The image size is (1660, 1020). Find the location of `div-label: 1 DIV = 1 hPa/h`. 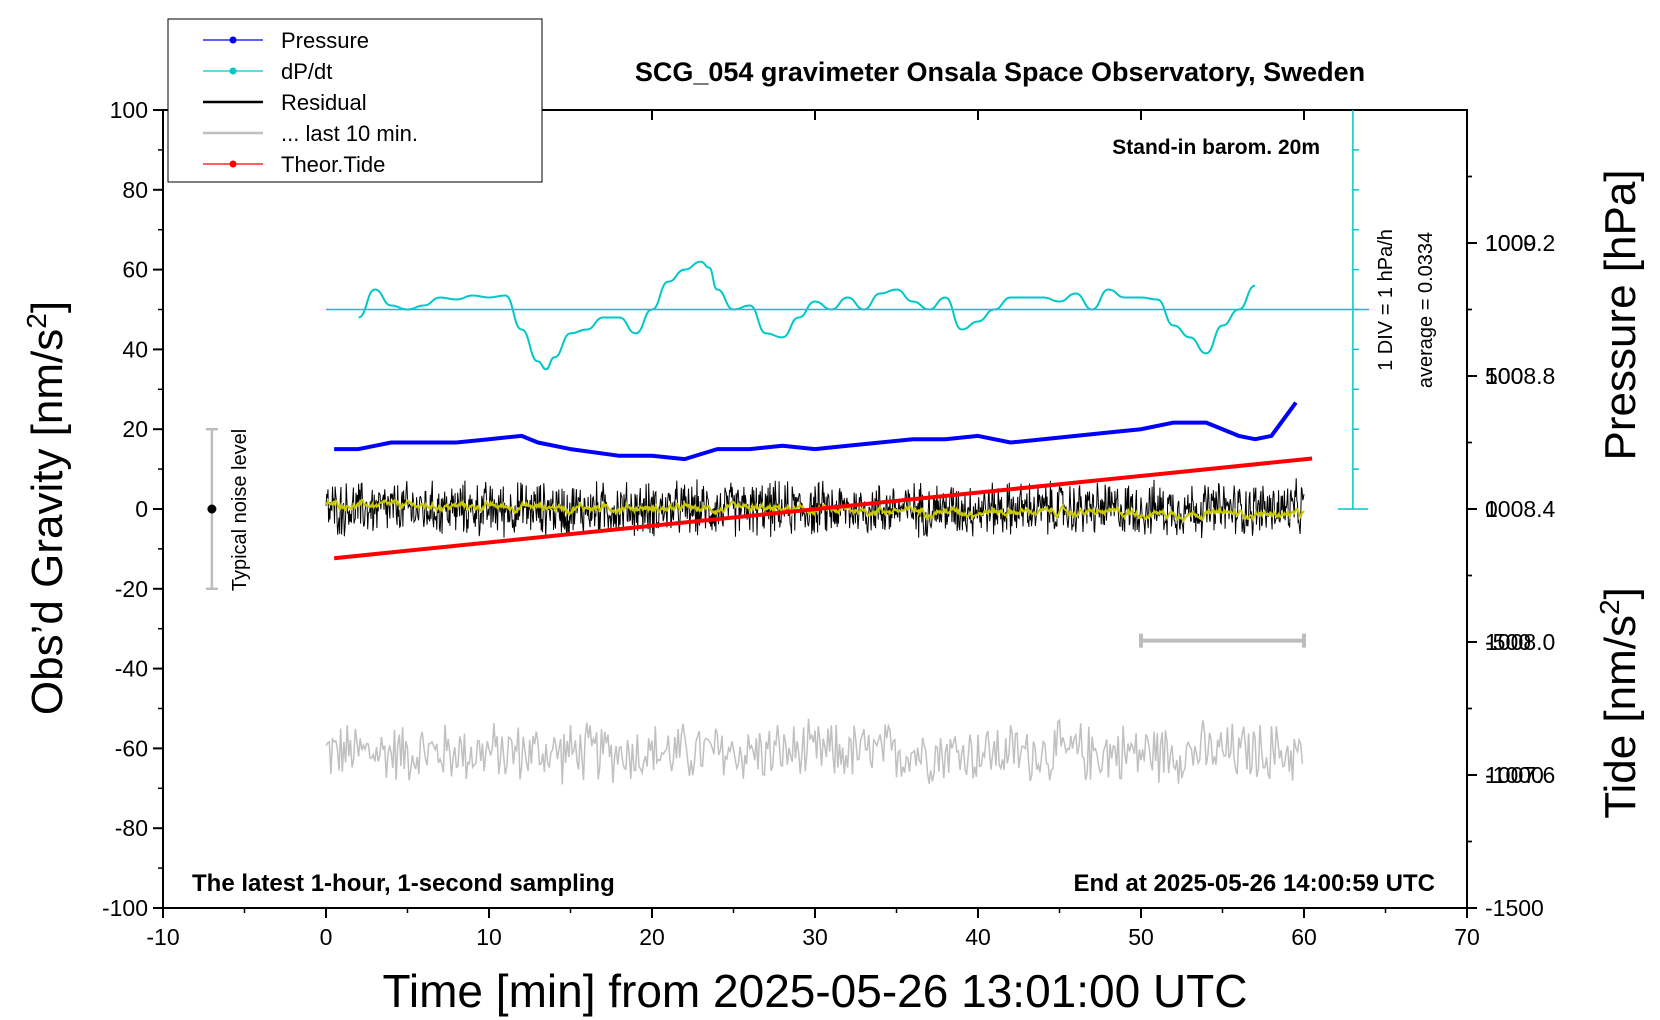

div-label: 1 DIV = 1 hPa/h is located at coordinates (1386, 300).